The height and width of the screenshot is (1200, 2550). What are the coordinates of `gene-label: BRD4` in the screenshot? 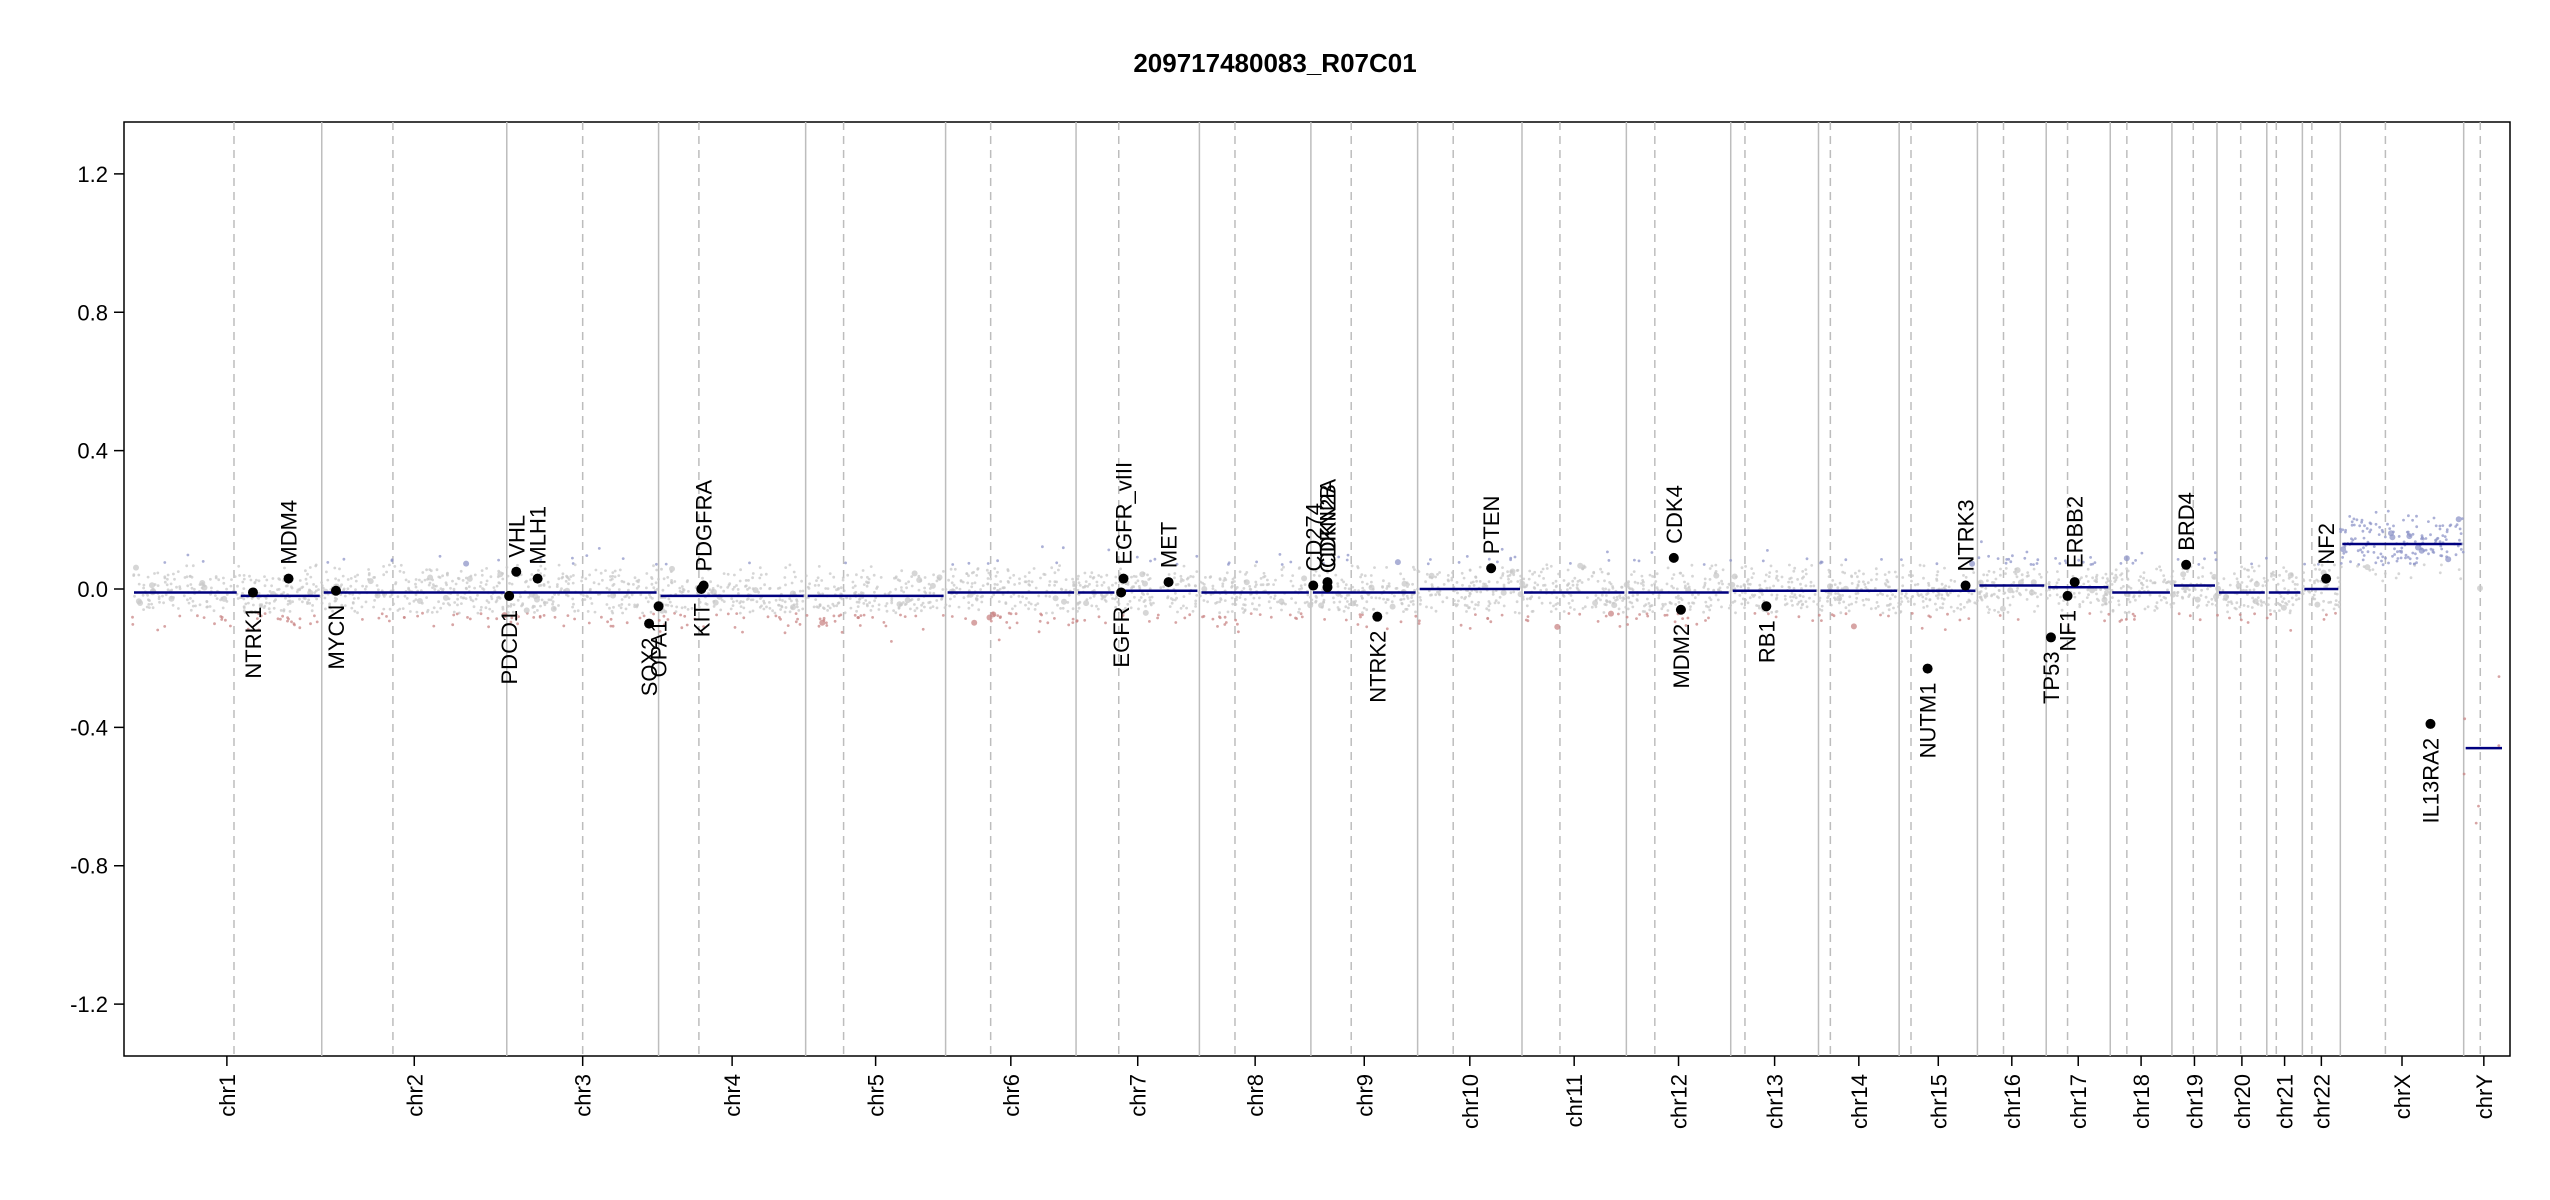 It's located at (2186, 521).